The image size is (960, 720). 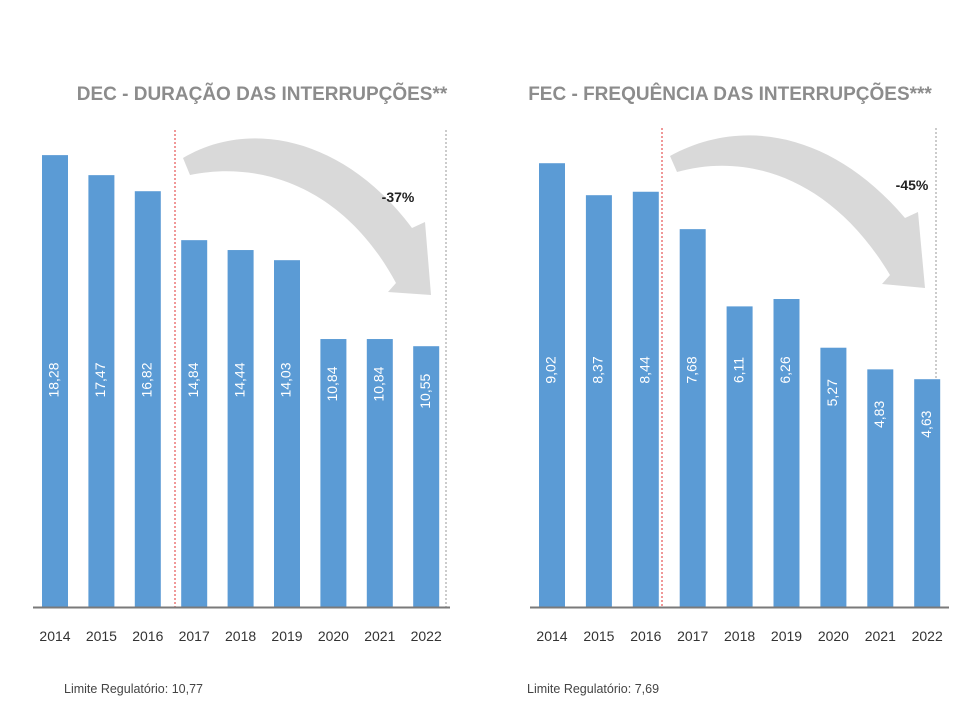 I want to click on value-label: 18,28, so click(x=54, y=379).